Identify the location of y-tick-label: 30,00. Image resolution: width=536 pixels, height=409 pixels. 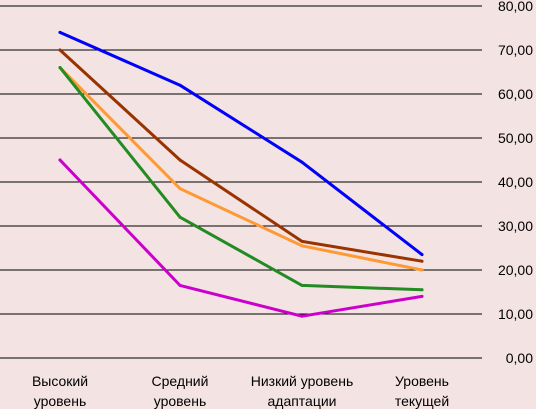
(515, 226).